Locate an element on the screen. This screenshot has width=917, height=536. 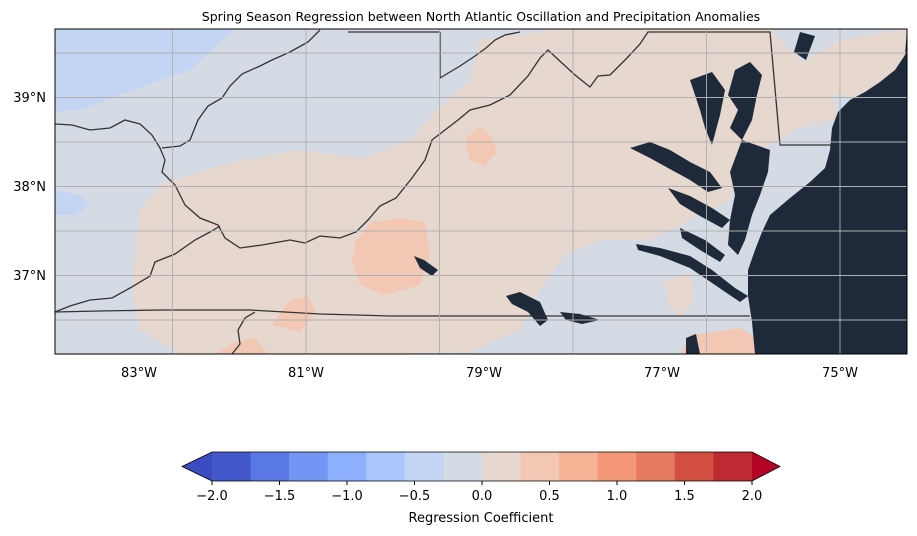
lat-tick-label: 38°N is located at coordinates (29, 187).